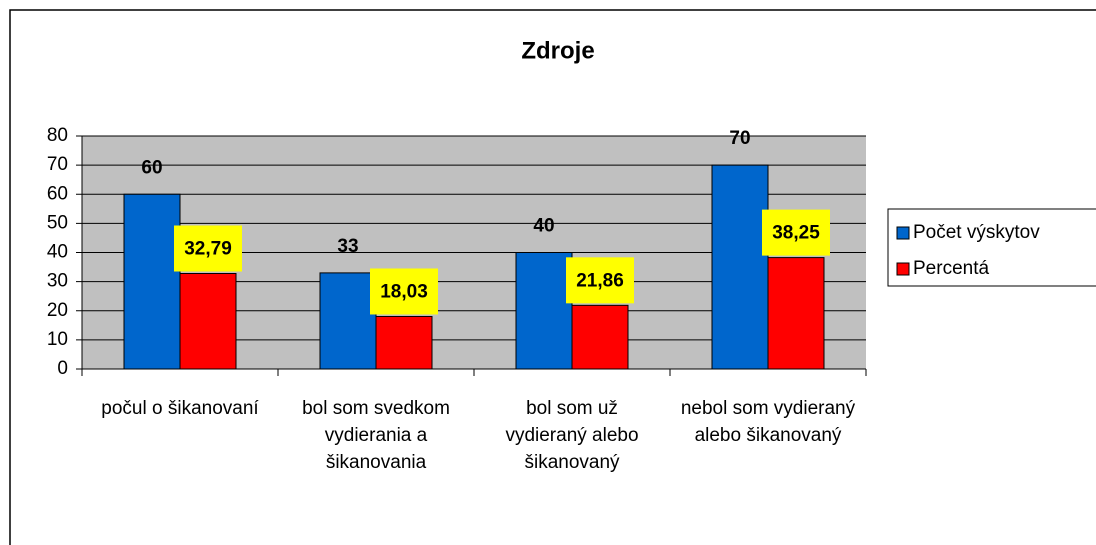 Image resolution: width=1096 pixels, height=545 pixels. Describe the element at coordinates (376, 435) in the screenshot. I see `x-tick-label: bol som svedkom vydierania a šikanovania` at that location.